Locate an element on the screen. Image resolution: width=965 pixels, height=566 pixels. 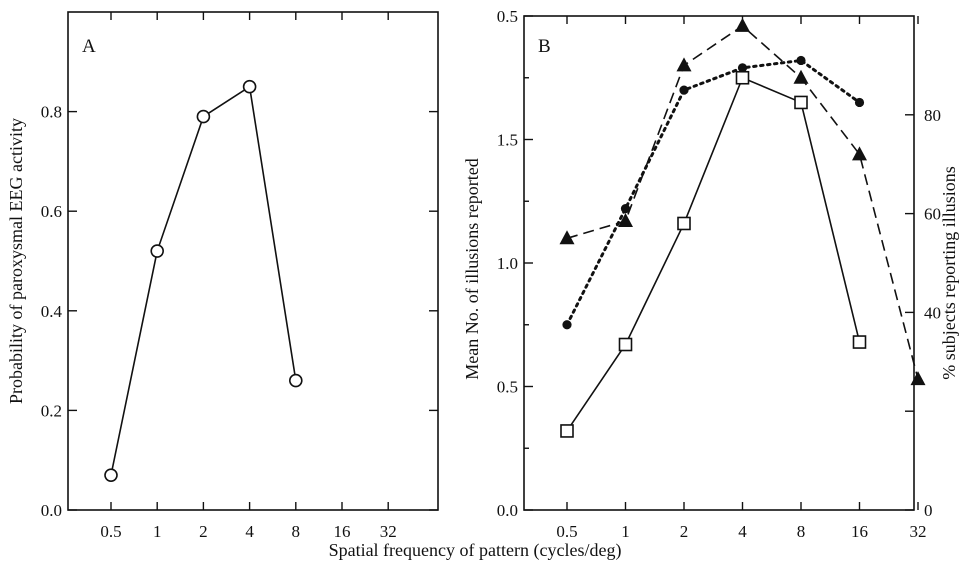
y-tick-label: 1.5 is located at coordinates (507, 140).